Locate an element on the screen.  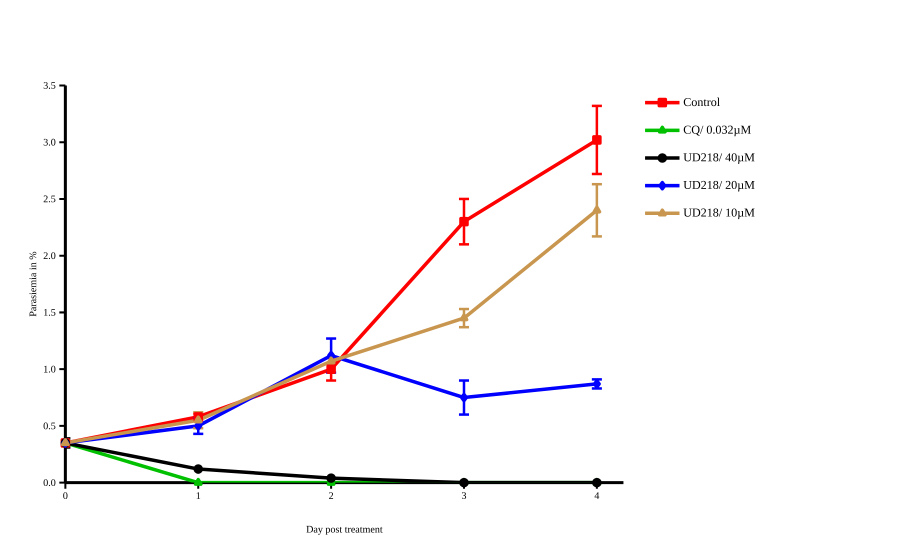
y-tick-label: 0.5 is located at coordinates (50, 426).